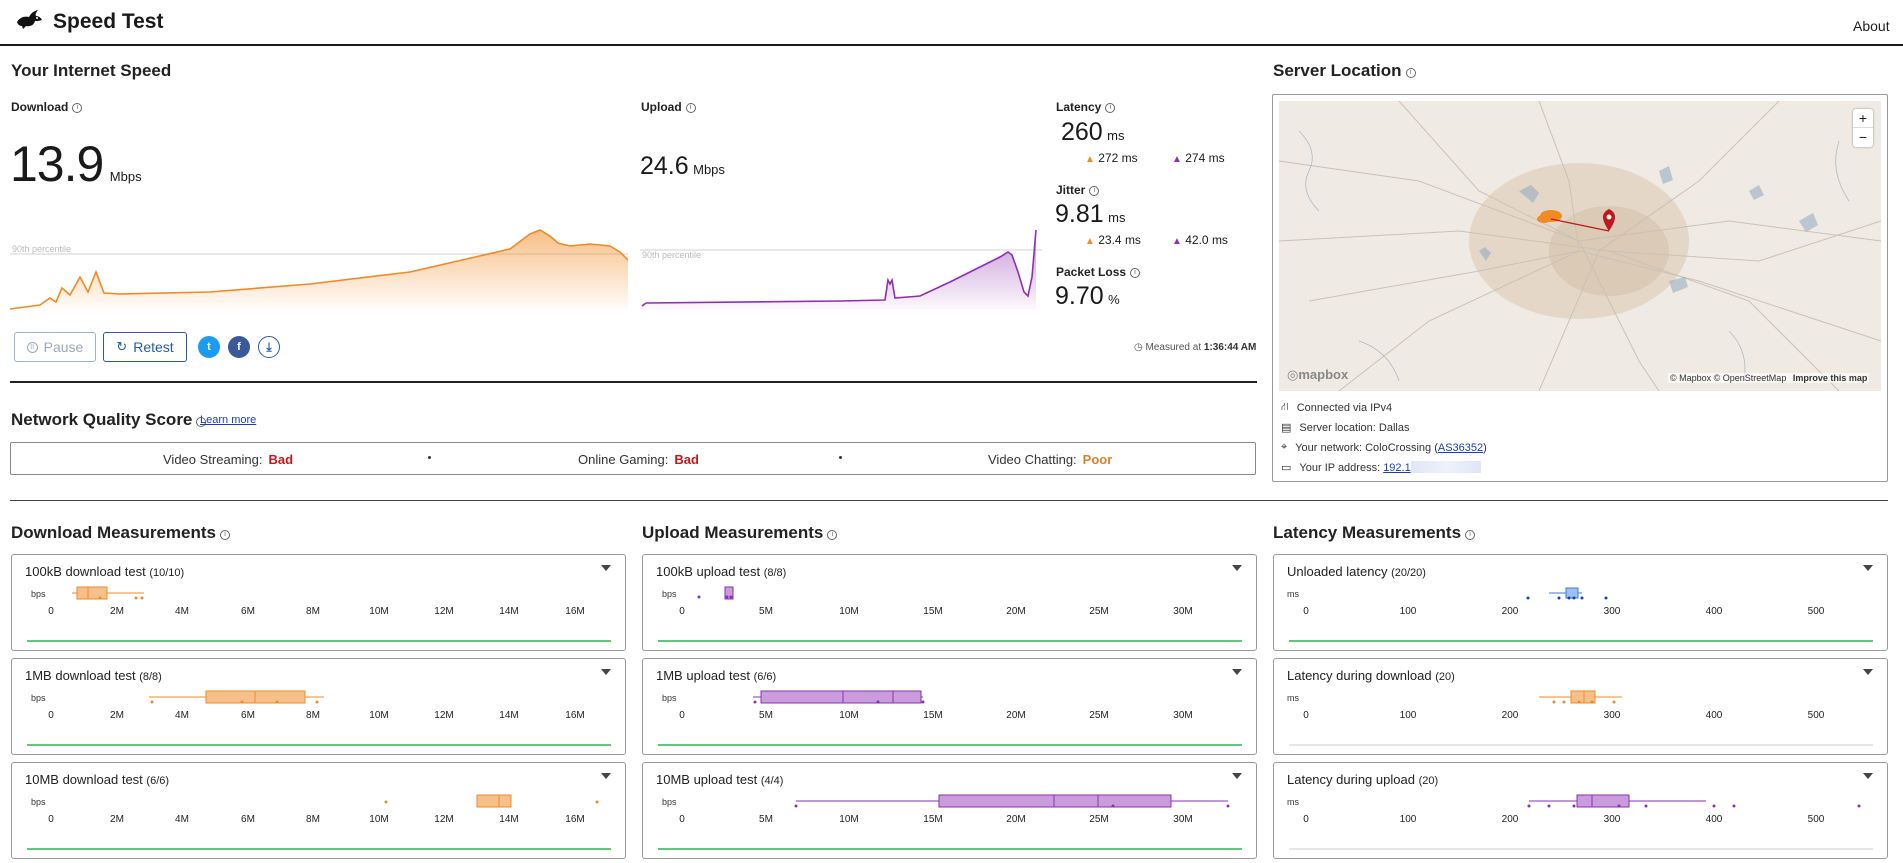 The image size is (1903, 863). What do you see at coordinates (1111, 158) in the screenshot?
I see `latency-download: ▲ 272 ms` at bounding box center [1111, 158].